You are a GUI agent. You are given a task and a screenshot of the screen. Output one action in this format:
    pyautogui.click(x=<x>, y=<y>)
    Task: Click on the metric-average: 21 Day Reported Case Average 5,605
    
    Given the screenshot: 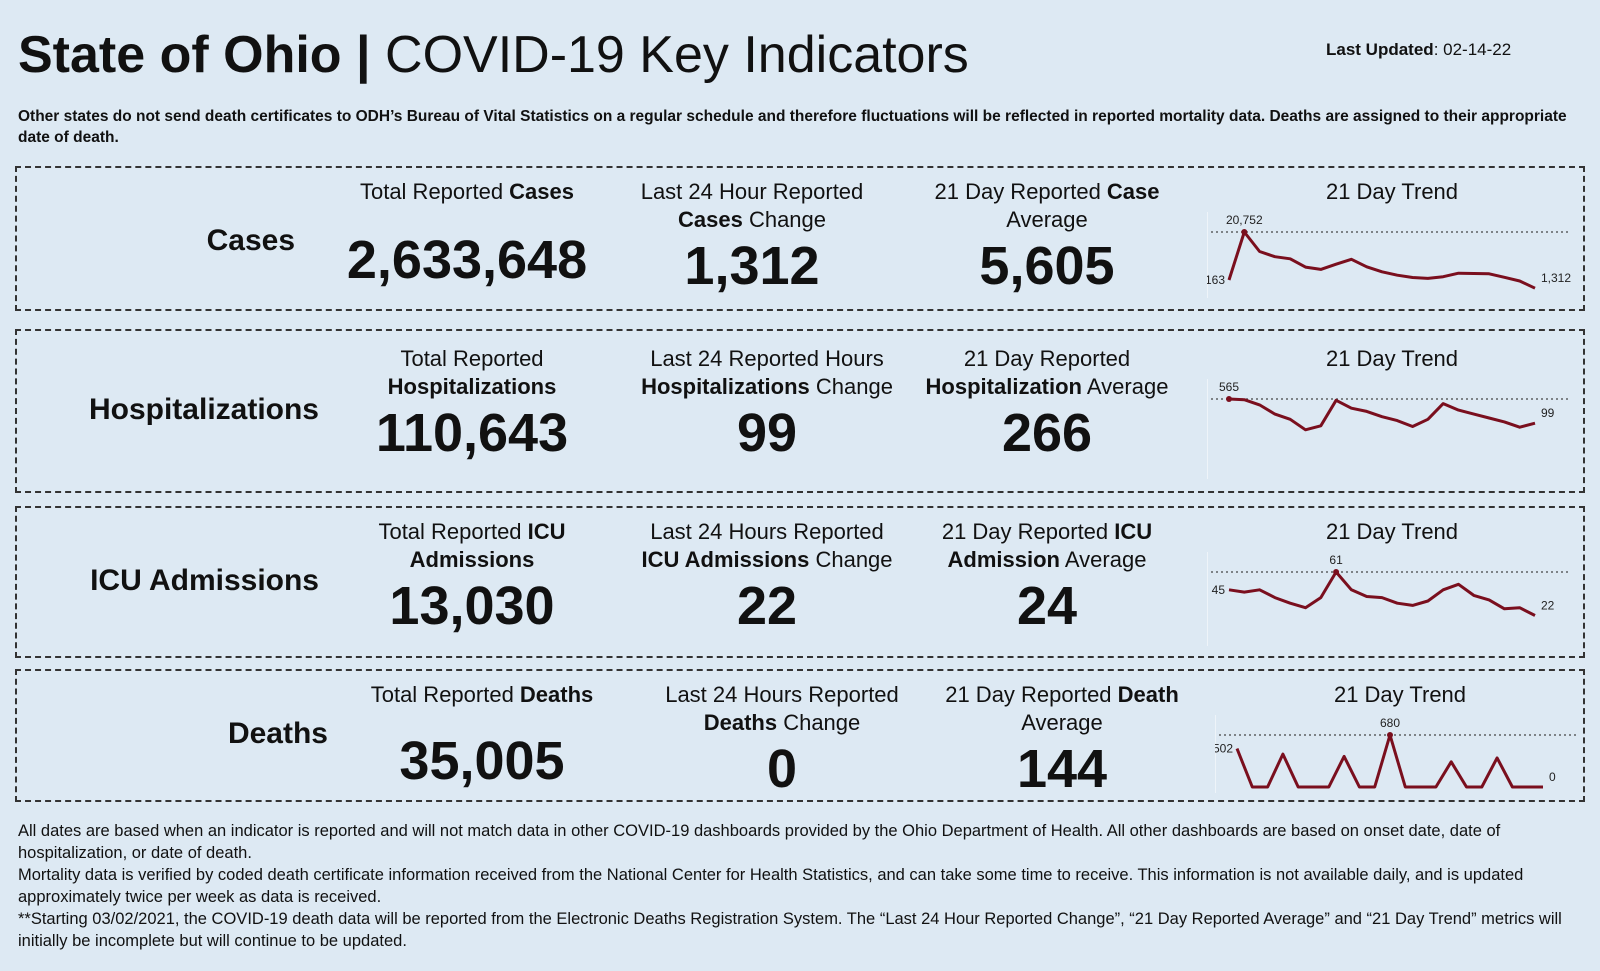 What is the action you would take?
    pyautogui.click(x=1047, y=237)
    